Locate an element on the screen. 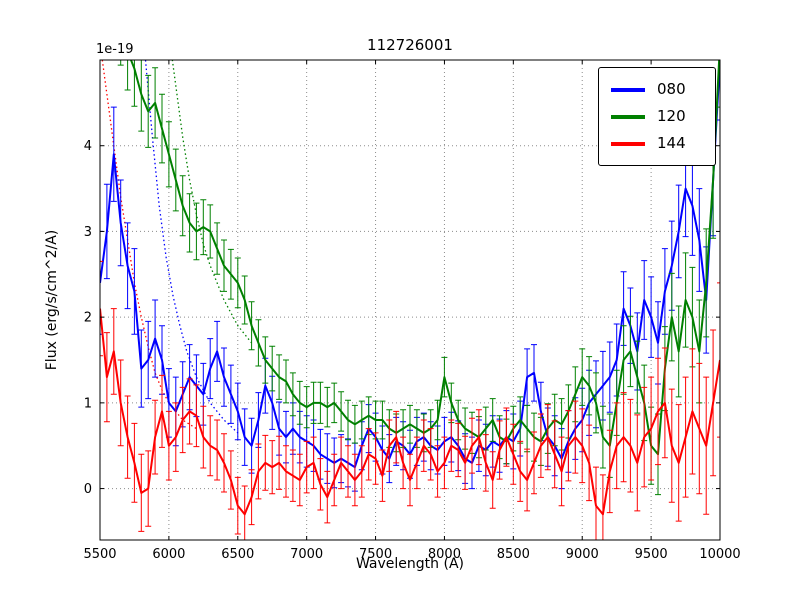 This screenshot has width=800, height=600. legend-entry-120: 120 is located at coordinates (657, 116).